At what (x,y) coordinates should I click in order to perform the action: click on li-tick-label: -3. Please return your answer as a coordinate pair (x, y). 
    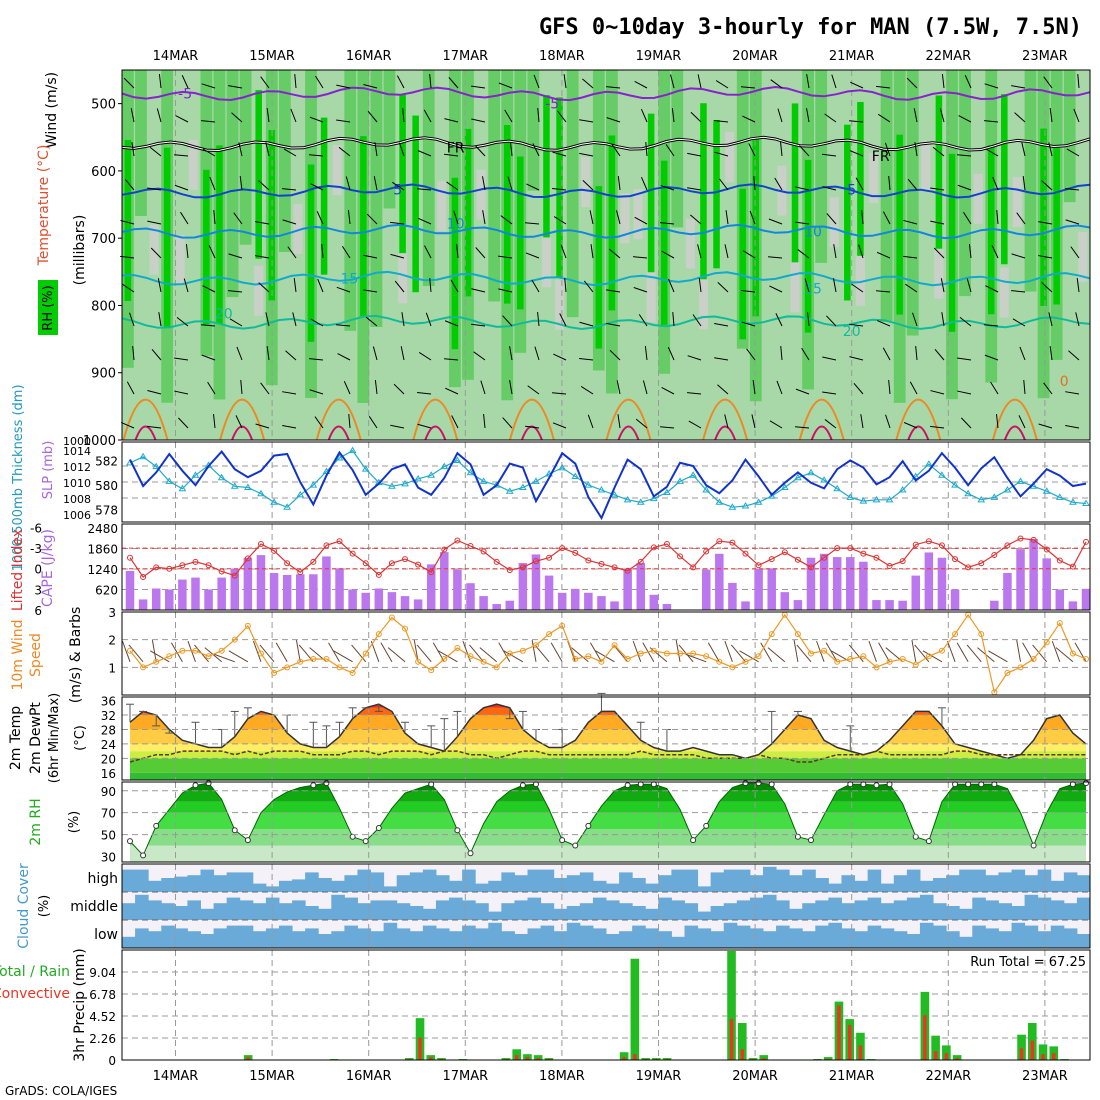
    Looking at the image, I should click on (36, 549).